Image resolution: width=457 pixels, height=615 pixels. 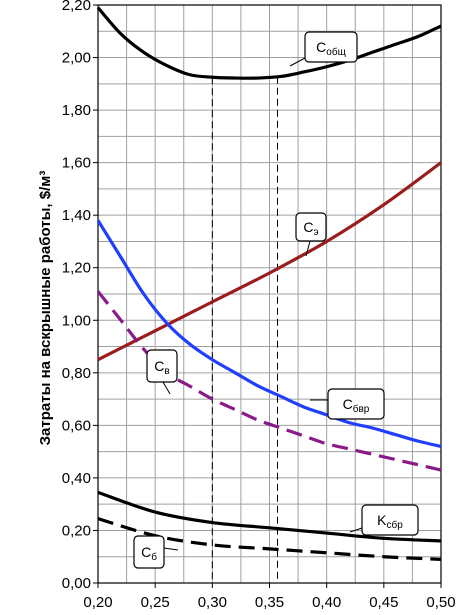 What do you see at coordinates (76, 268) in the screenshot?
I see `y-tick-label: 1,20` at bounding box center [76, 268].